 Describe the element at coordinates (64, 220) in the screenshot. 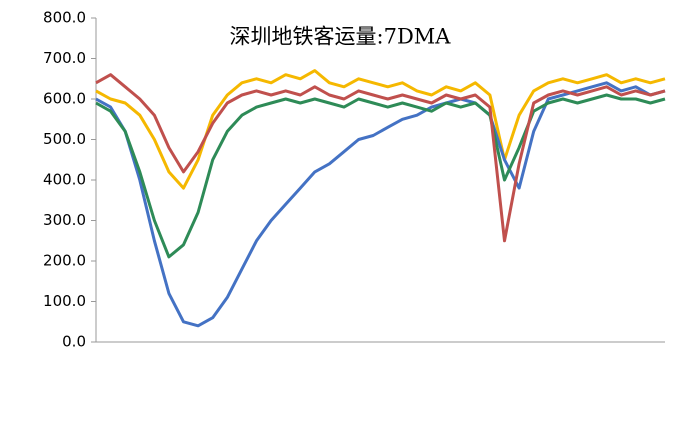

I see `y-tick-label: 300.0` at that location.